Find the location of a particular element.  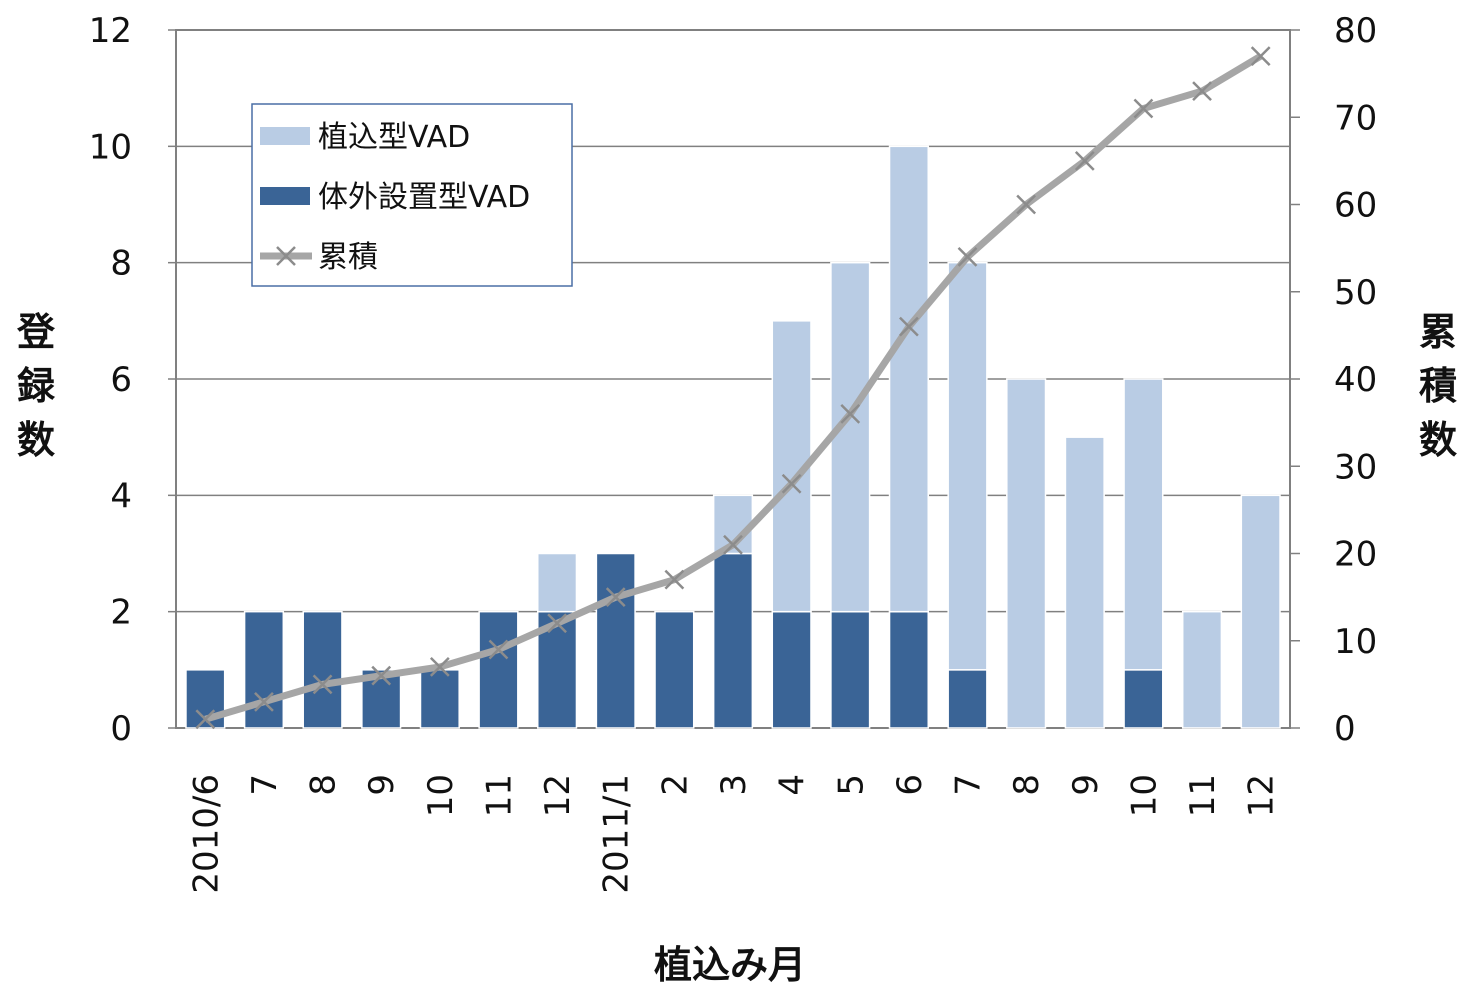

axis-title-char: 登 is located at coordinates (36, 332).